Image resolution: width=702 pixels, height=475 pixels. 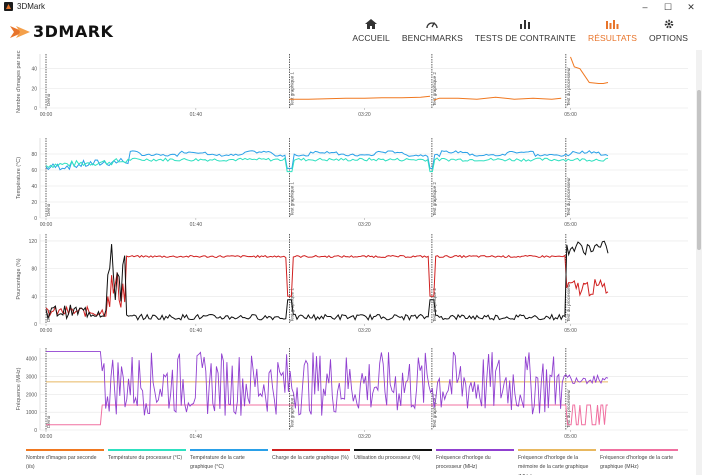 What do you see at coordinates (33, 242) in the screenshot?
I see `y-tick-label: 120` at bounding box center [33, 242].